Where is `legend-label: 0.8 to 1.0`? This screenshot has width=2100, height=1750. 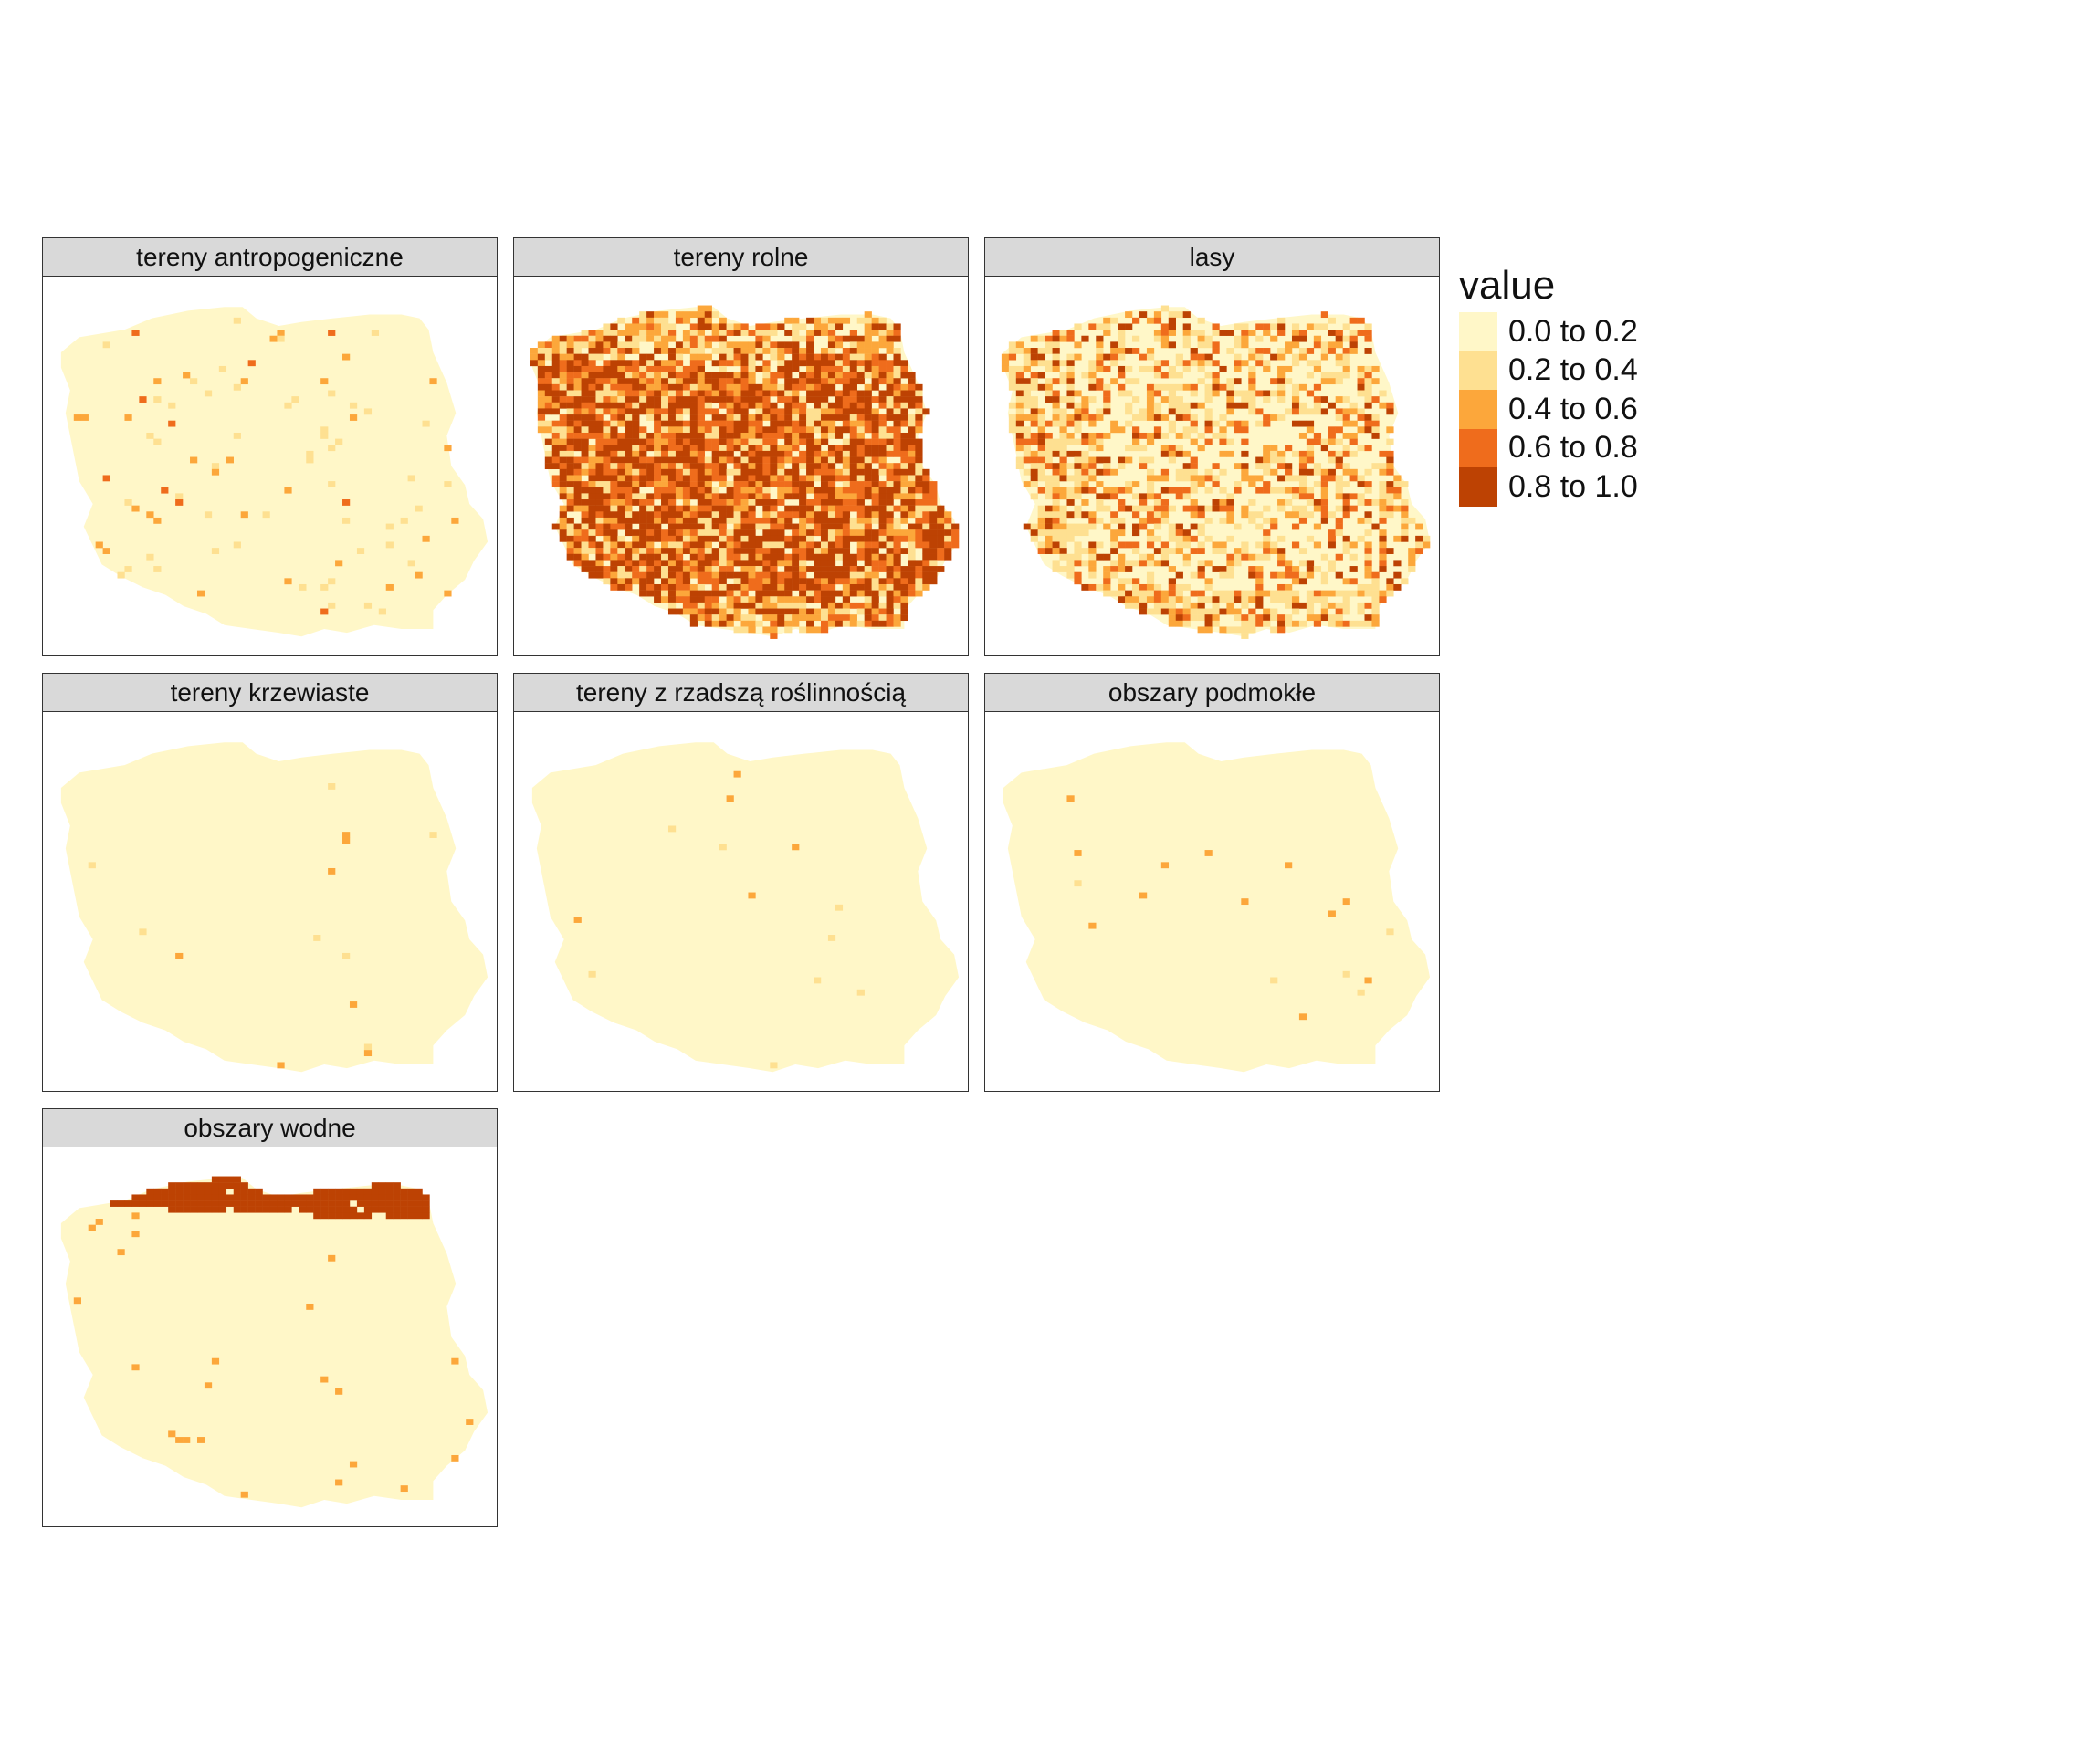 legend-label: 0.8 to 1.0 is located at coordinates (1573, 486).